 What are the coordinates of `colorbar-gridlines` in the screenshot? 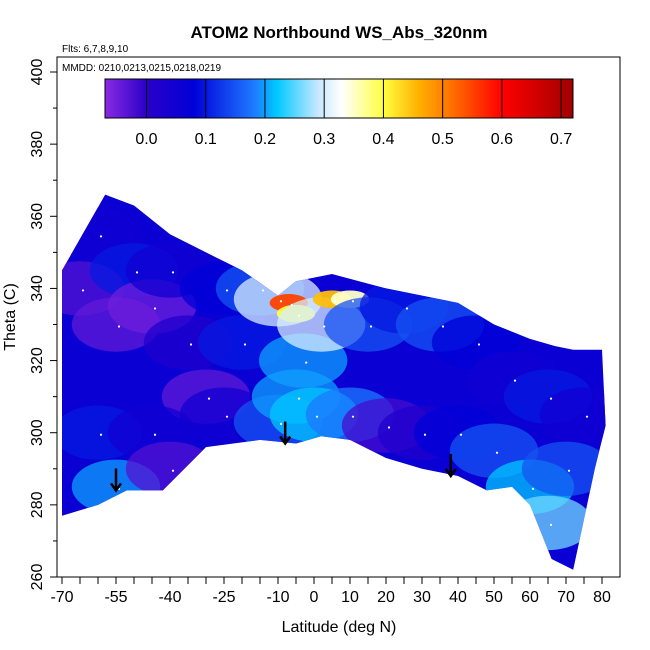 It's located at (353, 98).